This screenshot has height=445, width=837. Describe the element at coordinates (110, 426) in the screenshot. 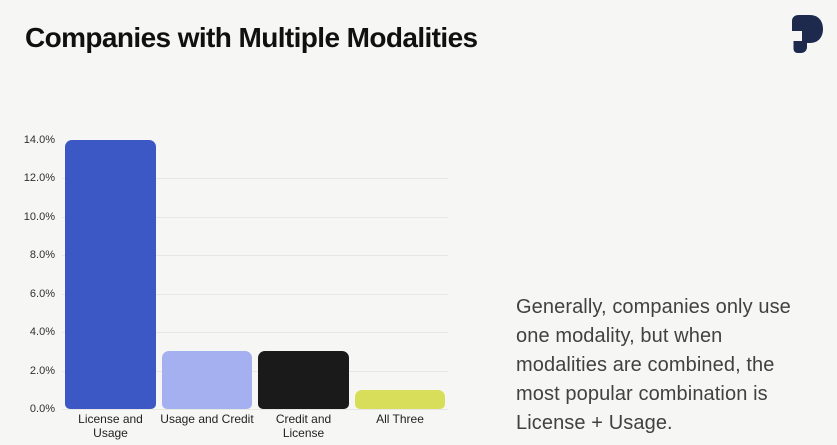

I see `x-axis-label-license-and-usage: License and Usage` at that location.